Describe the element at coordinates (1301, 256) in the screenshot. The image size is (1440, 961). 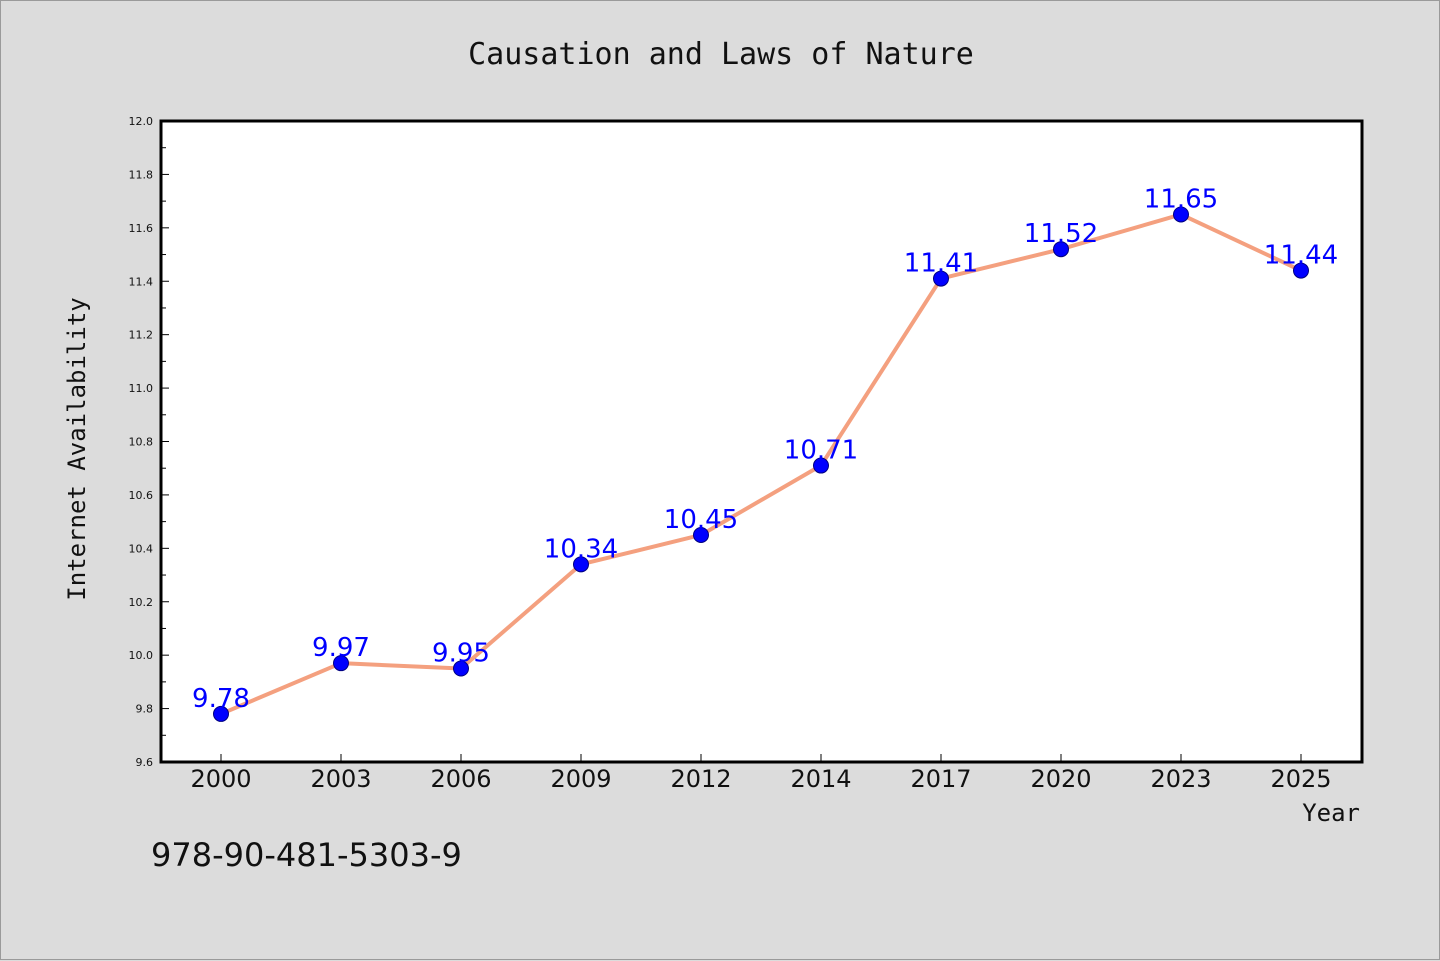
I see `data-label: 11.44` at that location.